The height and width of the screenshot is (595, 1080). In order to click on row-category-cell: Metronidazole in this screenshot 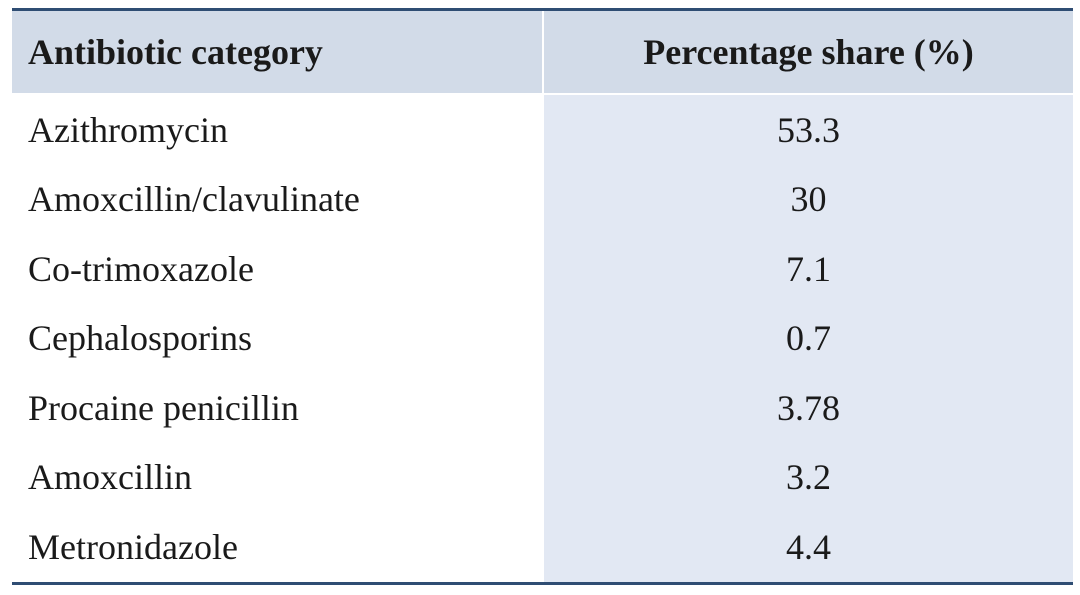, I will do `click(277, 547)`.